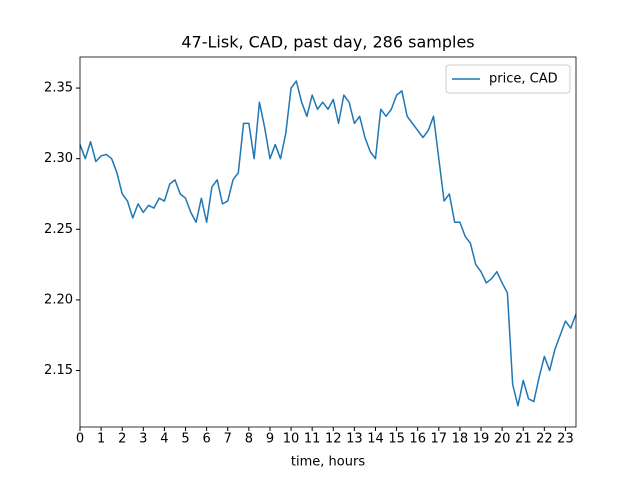 The image size is (640, 480). What do you see at coordinates (185, 439) in the screenshot?
I see `x-tick-label: 5` at bounding box center [185, 439].